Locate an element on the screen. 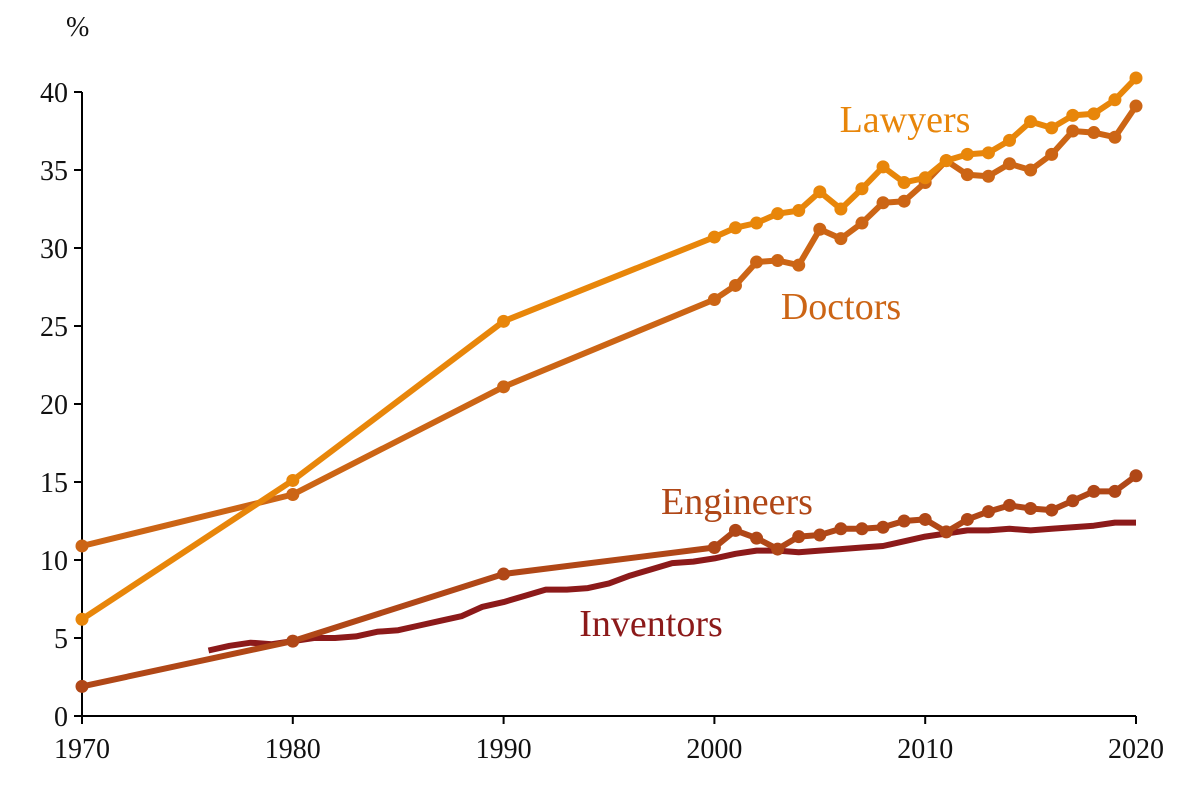 The width and height of the screenshot is (1200, 800). y-tick-label: 10 is located at coordinates (54, 561).